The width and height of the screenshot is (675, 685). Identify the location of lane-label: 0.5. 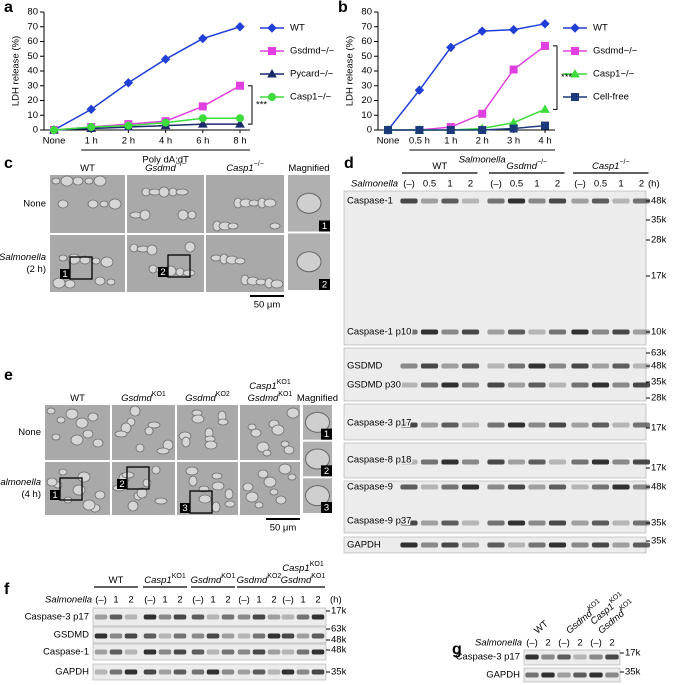
(600, 184).